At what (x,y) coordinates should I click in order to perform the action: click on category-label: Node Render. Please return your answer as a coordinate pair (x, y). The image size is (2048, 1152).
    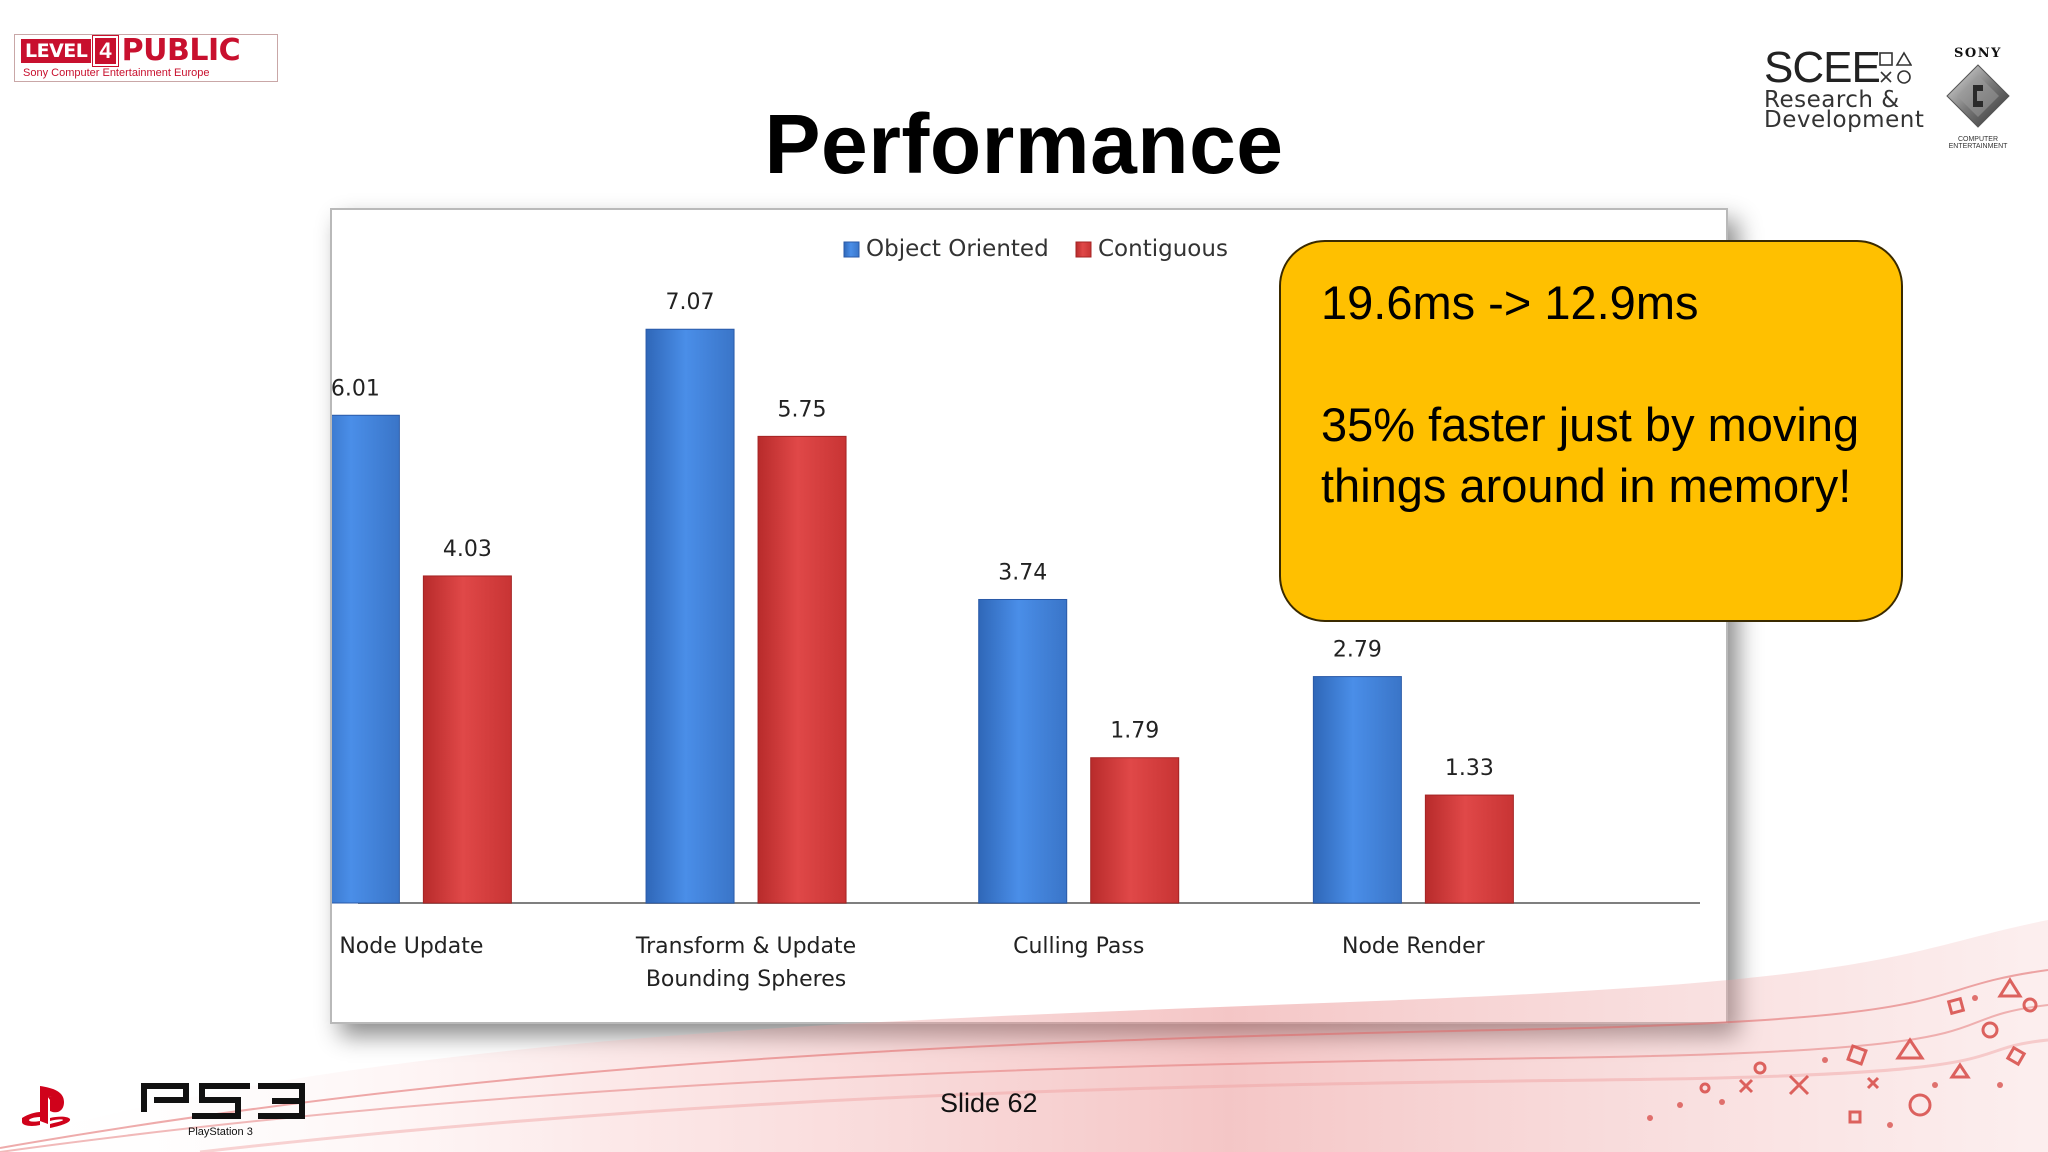
    Looking at the image, I should click on (1414, 946).